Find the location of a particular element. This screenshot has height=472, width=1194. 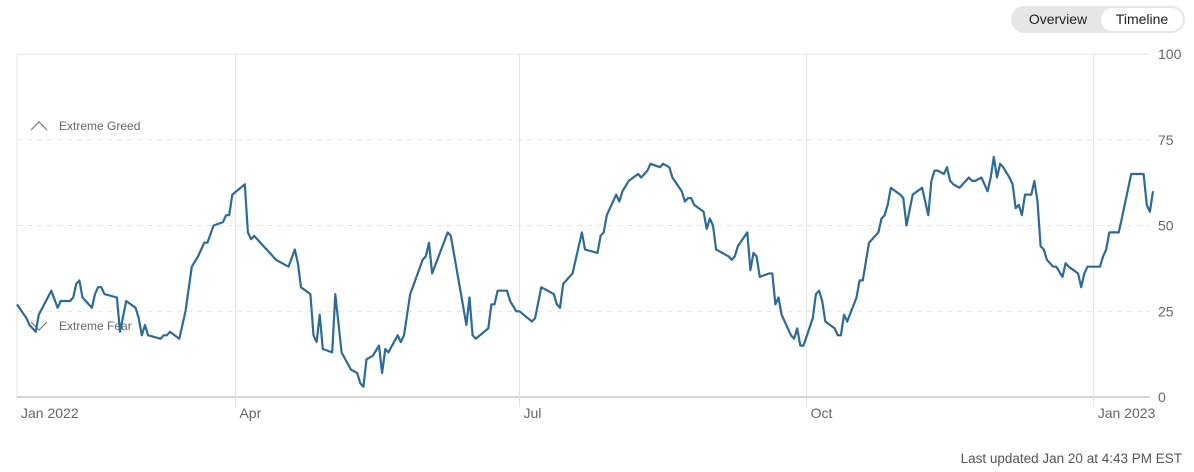

x-tick-label: Jul is located at coordinates (532, 413).